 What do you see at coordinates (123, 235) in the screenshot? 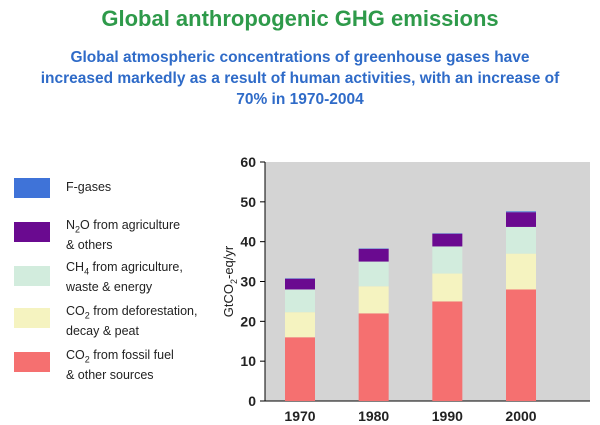
I see `legend-label: N2O from agriculture & others` at bounding box center [123, 235].